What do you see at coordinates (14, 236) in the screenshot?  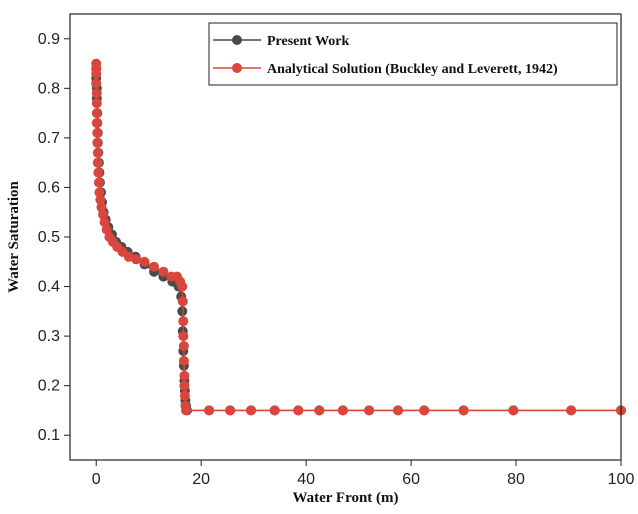 I see `y-axis-title: Water Saturation` at bounding box center [14, 236].